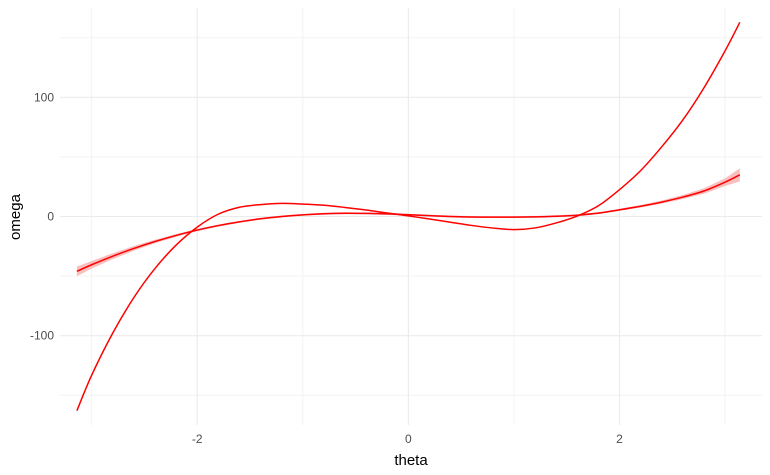 The image size is (770, 475). I want to click on y-axis-ticks: -100 0 100, so click(42, 216).